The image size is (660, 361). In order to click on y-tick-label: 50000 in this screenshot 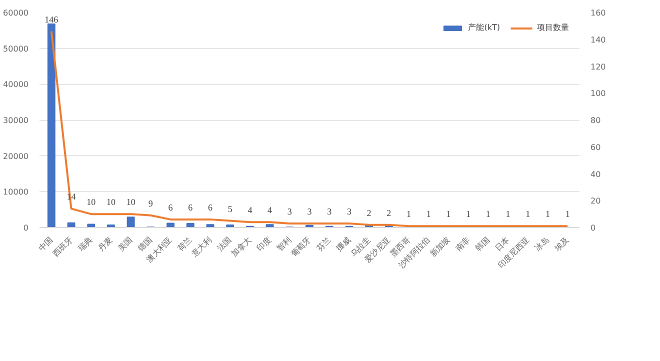, I will do `click(16, 49)`.